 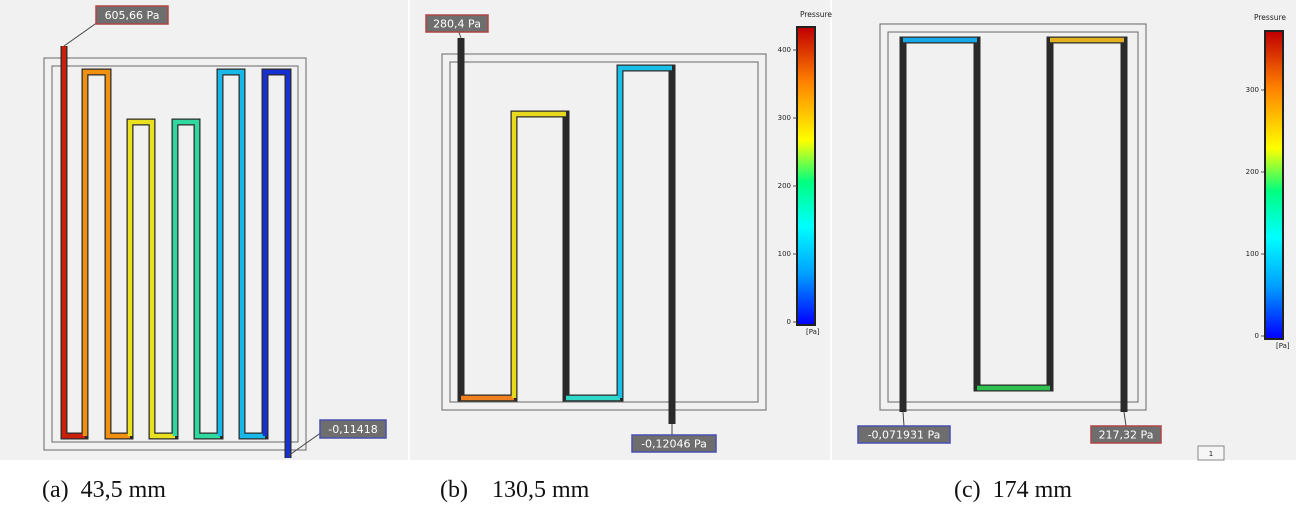 I want to click on corner-indicator-text: 1, so click(x=1211, y=454).